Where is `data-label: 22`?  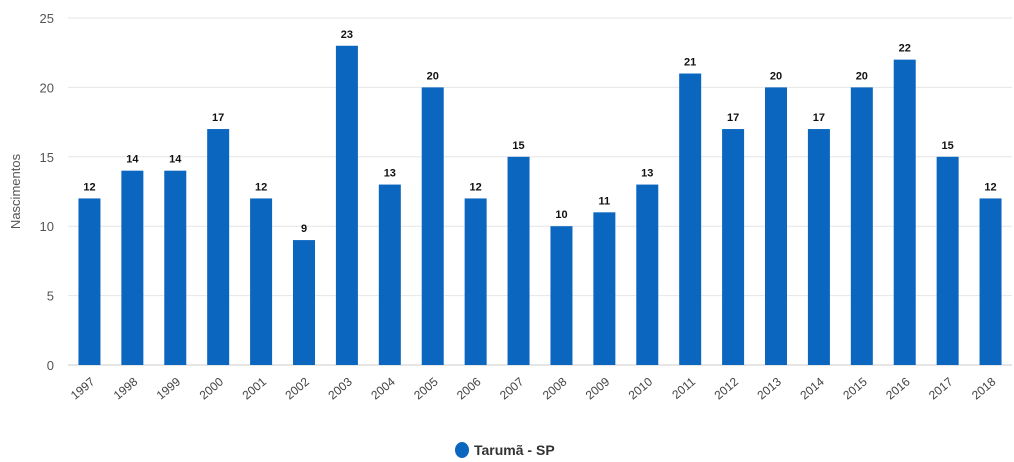 data-label: 22 is located at coordinates (905, 49).